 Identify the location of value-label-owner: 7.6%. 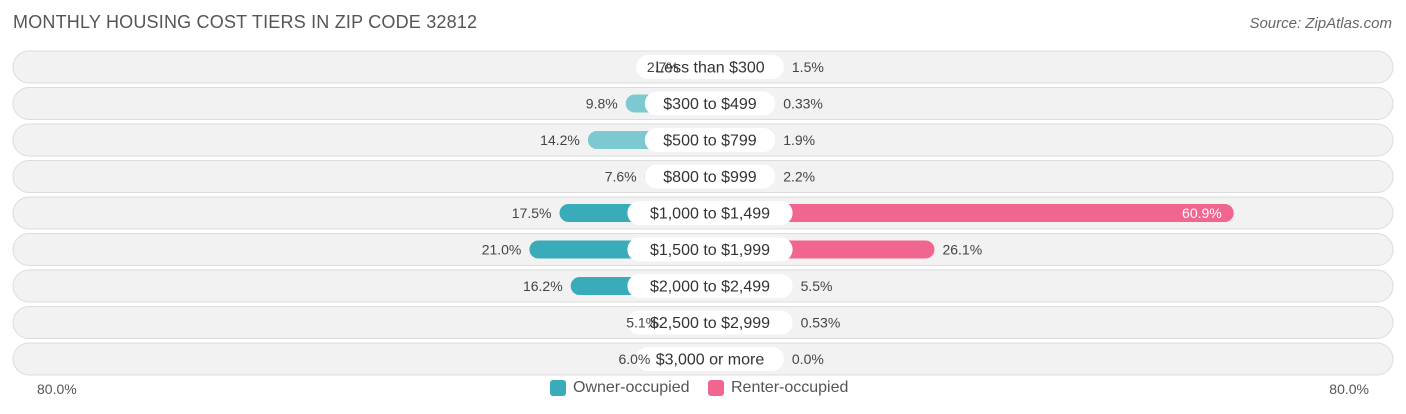
(621, 177).